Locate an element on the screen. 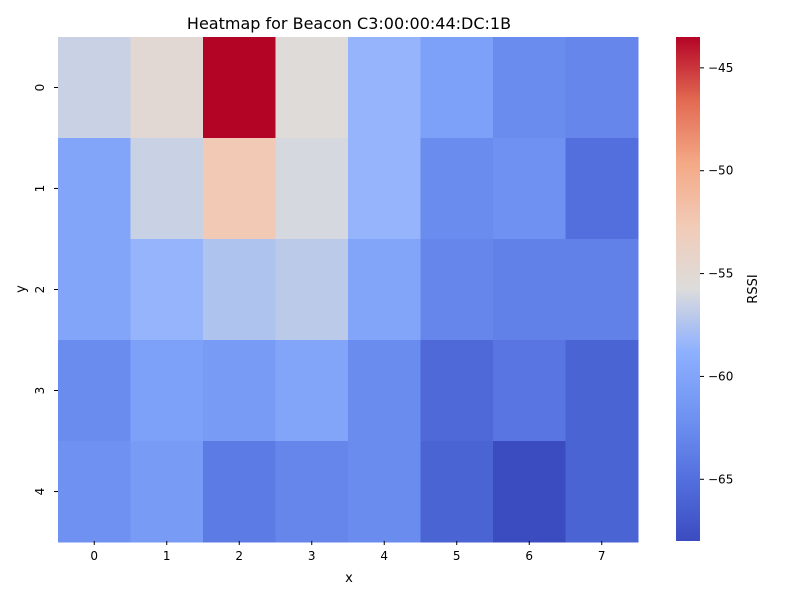  colorbar is located at coordinates (688, 289).